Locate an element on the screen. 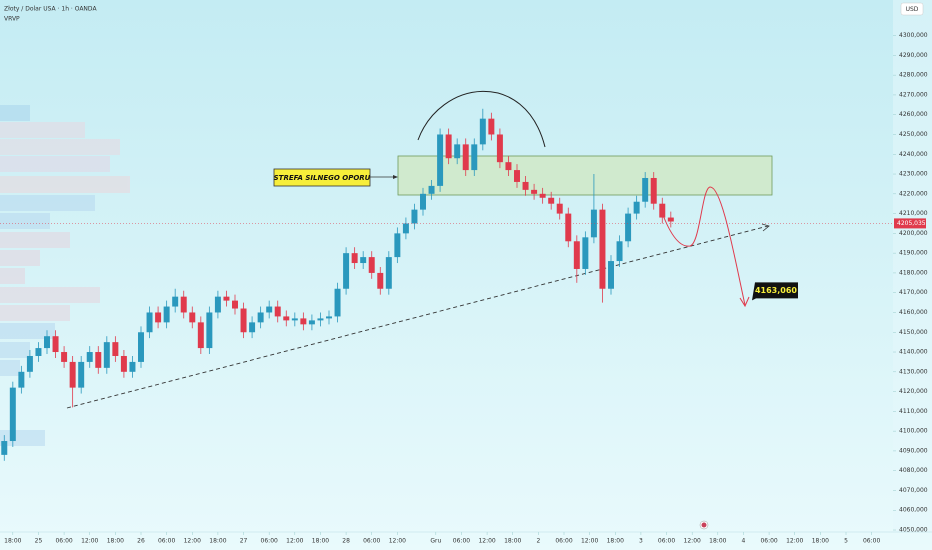 The image size is (932, 550). y-tick-label: 4140,000 is located at coordinates (913, 352).